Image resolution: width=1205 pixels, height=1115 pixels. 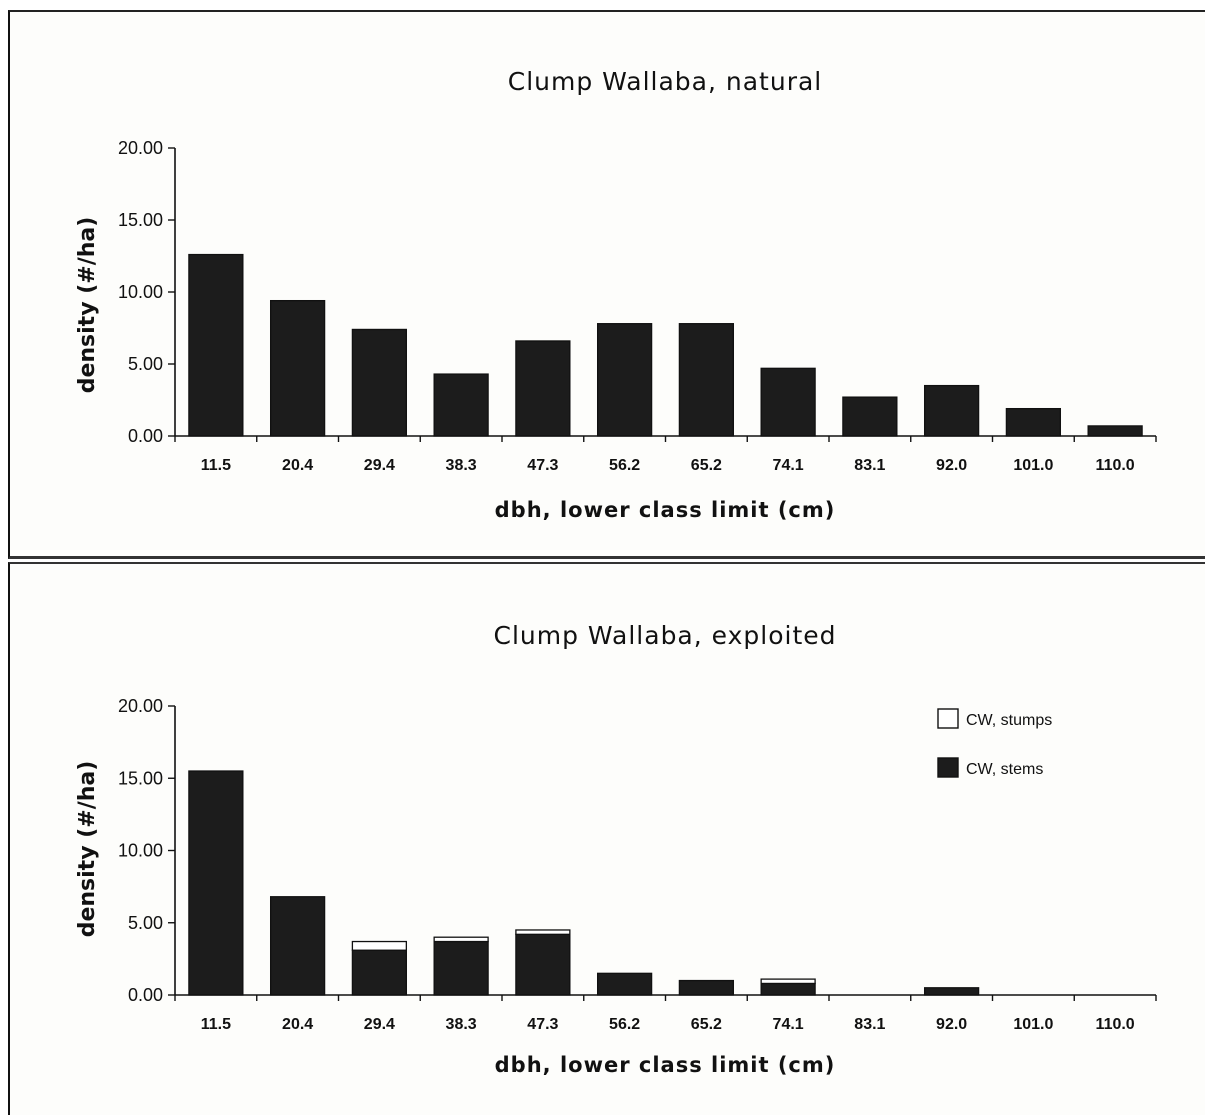 What do you see at coordinates (665, 81) in the screenshot?
I see `chart-title: Clump Wallaba, natural` at bounding box center [665, 81].